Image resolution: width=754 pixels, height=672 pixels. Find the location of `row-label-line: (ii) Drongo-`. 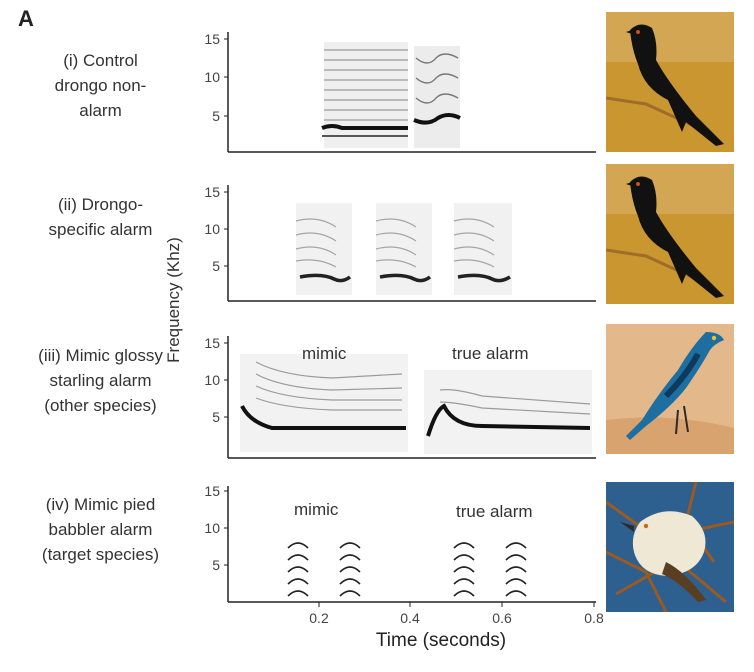

row-label-line: (ii) Drongo- is located at coordinates (100, 204).